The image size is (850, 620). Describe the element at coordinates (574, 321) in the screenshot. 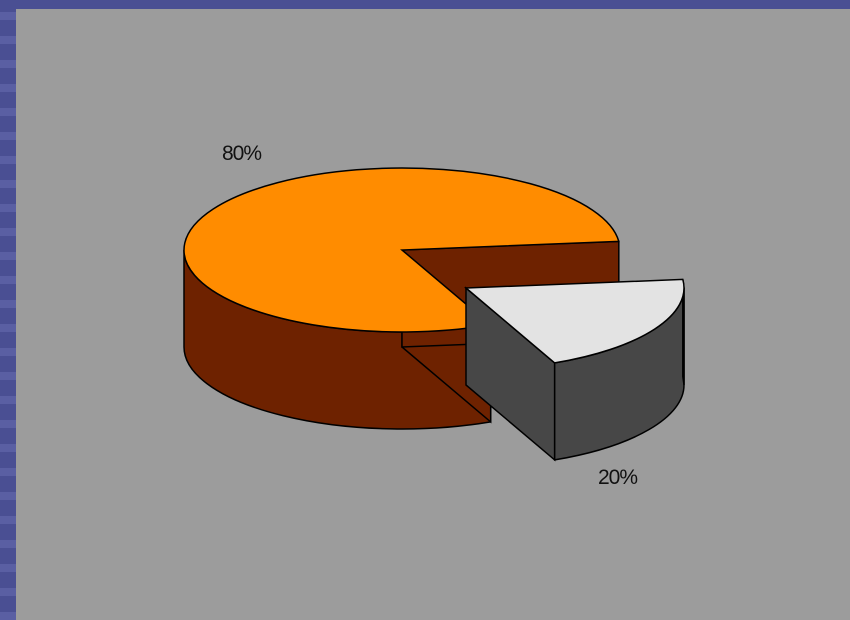

I see `slice-20-top` at that location.